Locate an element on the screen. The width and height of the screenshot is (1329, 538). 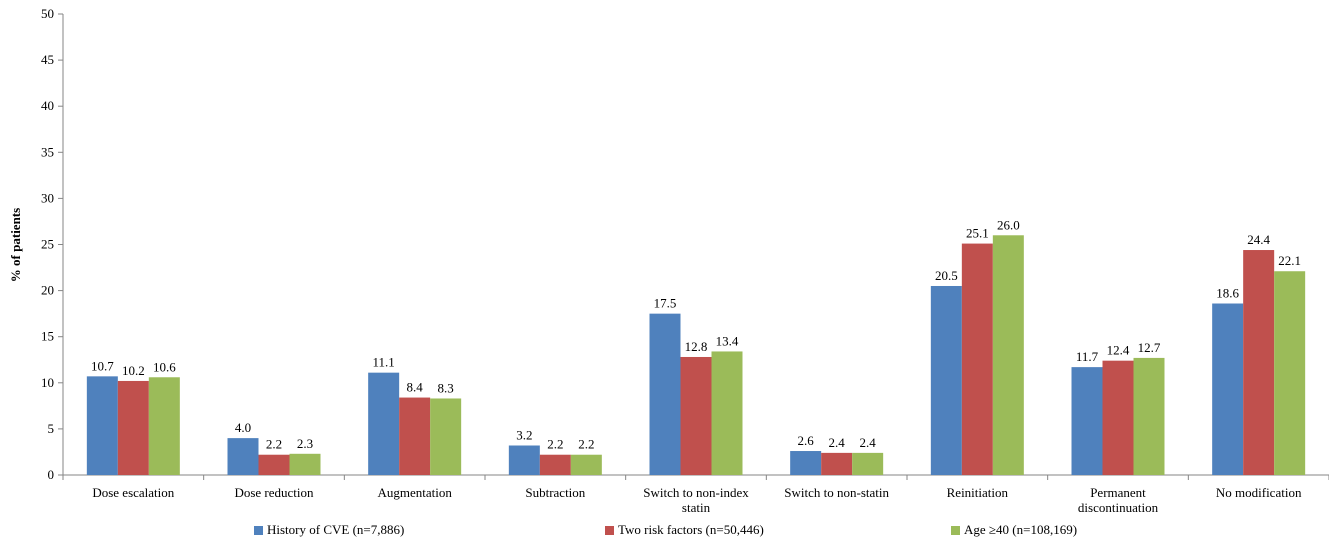
y-tick-label: 15 is located at coordinates (47, 336).